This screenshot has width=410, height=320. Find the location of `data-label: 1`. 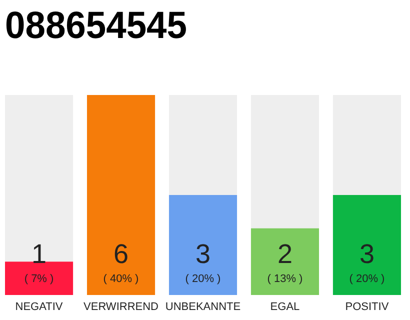

data-label: 1 is located at coordinates (39, 254).